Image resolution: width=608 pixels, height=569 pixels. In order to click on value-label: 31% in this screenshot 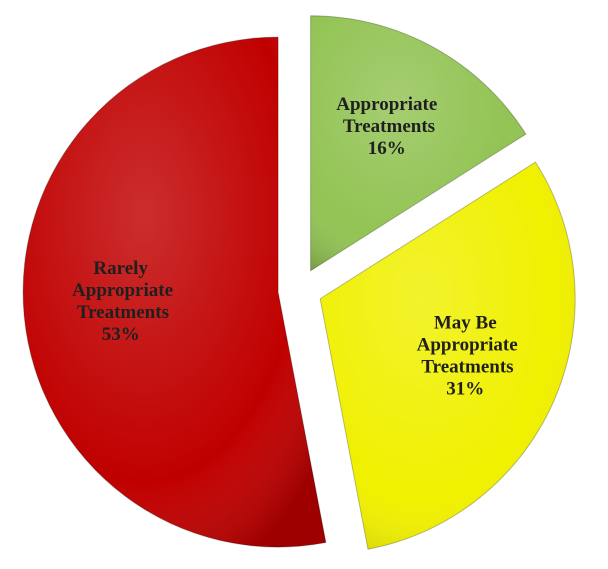, I will do `click(465, 389)`.